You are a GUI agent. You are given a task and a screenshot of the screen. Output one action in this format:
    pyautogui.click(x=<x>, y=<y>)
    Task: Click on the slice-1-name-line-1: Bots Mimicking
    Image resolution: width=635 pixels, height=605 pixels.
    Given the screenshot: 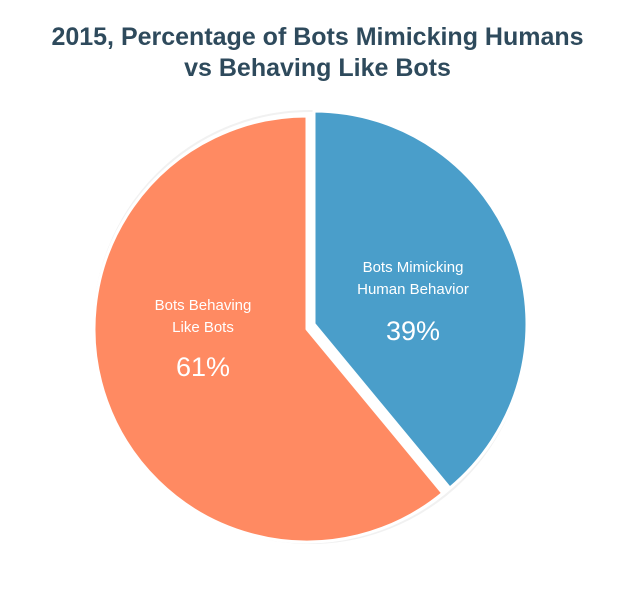 What is the action you would take?
    pyautogui.click(x=413, y=267)
    